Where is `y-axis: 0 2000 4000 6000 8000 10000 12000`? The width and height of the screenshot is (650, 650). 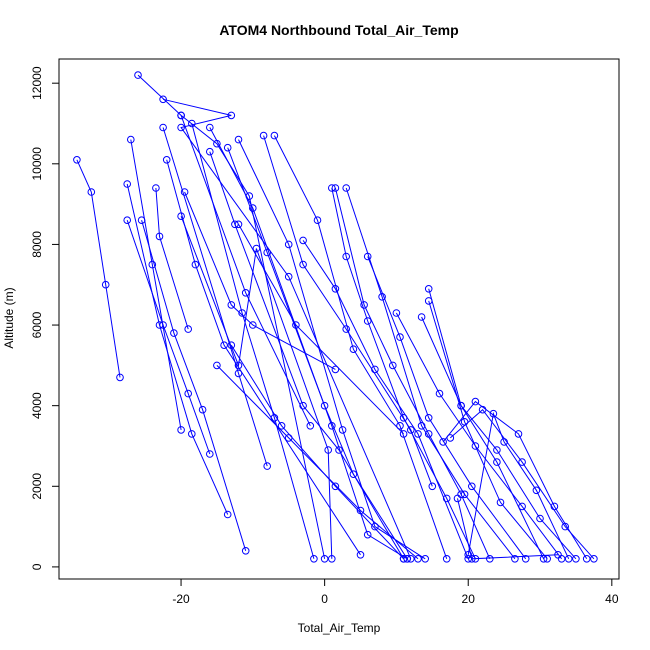
y-axis: 0 2000 4000 6000 8000 10000 12000 is located at coordinates (45, 318).